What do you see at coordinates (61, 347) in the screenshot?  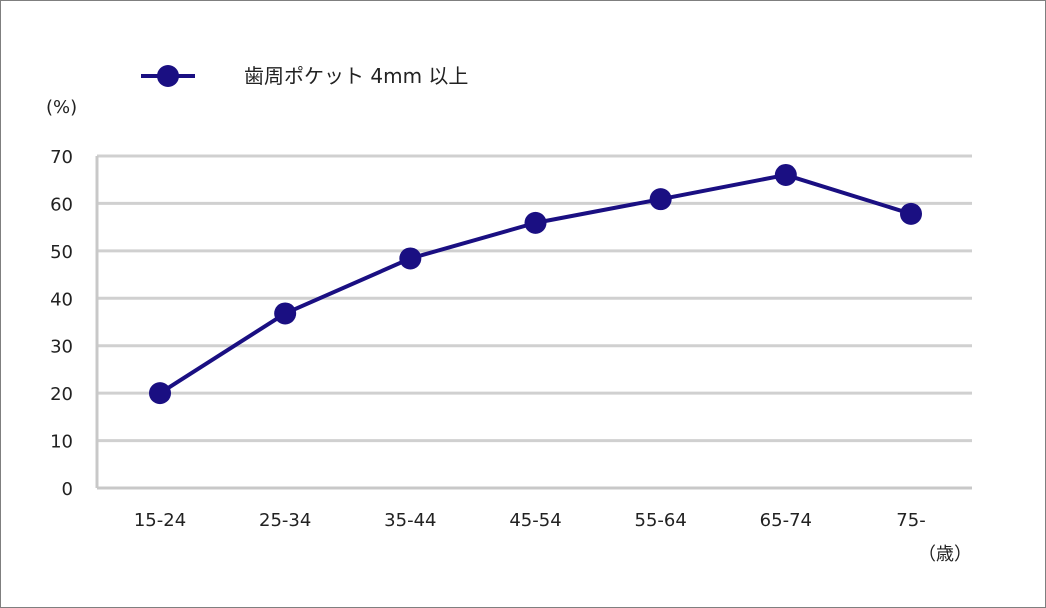 I see `y-tick-label: 30` at bounding box center [61, 347].